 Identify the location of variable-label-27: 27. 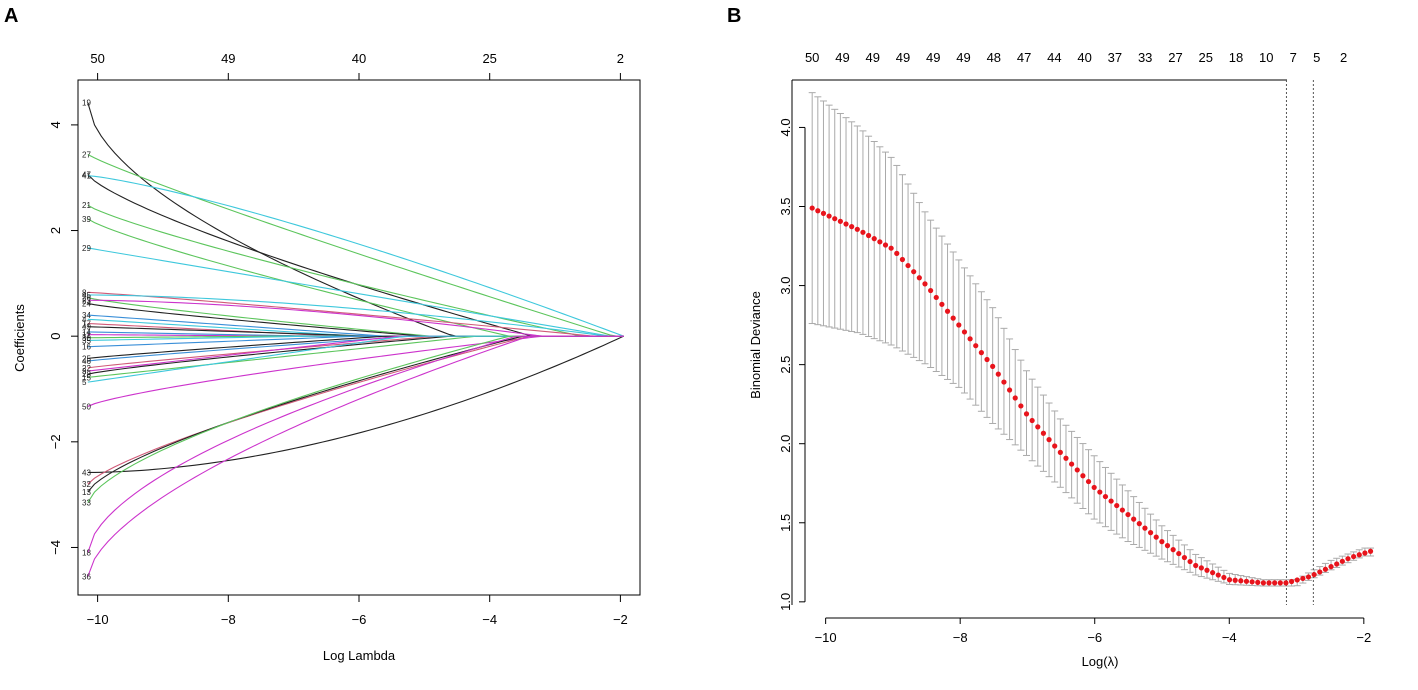
(86, 154).